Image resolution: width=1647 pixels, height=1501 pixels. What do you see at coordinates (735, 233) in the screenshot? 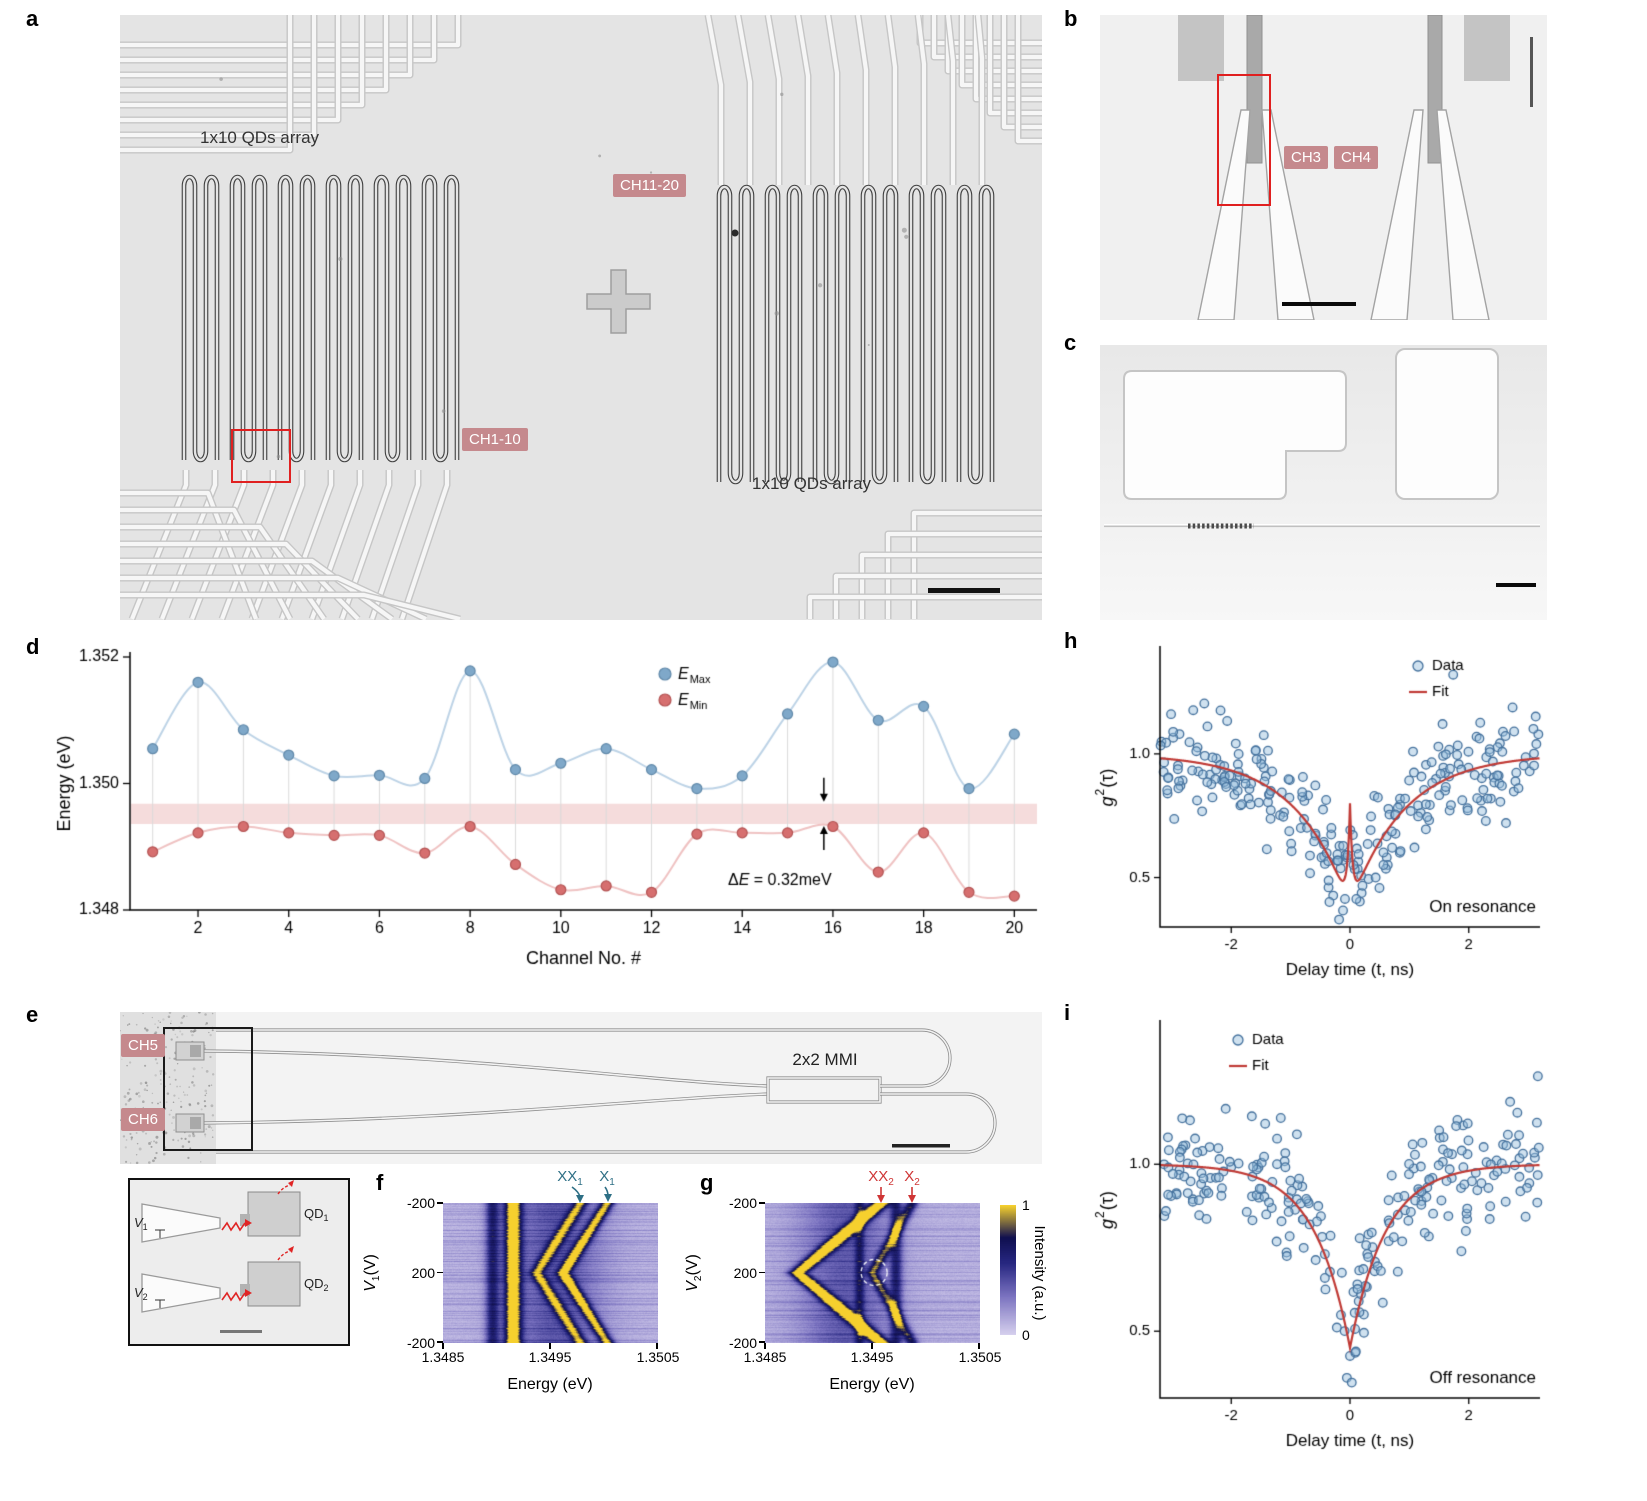
I see `dust-particle` at bounding box center [735, 233].